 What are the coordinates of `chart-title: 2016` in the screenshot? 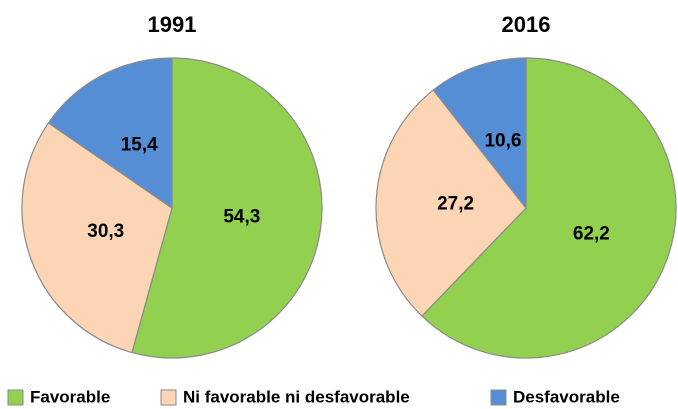 It's located at (526, 24).